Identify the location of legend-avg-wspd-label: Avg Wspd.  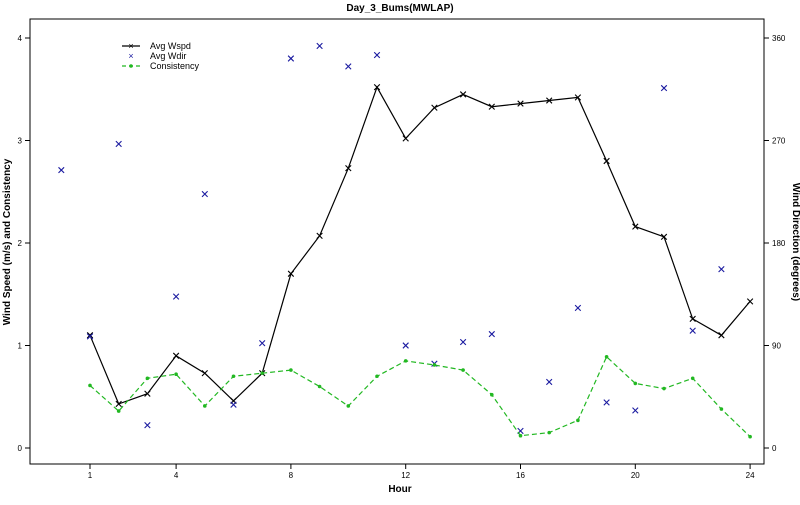
(170, 46).